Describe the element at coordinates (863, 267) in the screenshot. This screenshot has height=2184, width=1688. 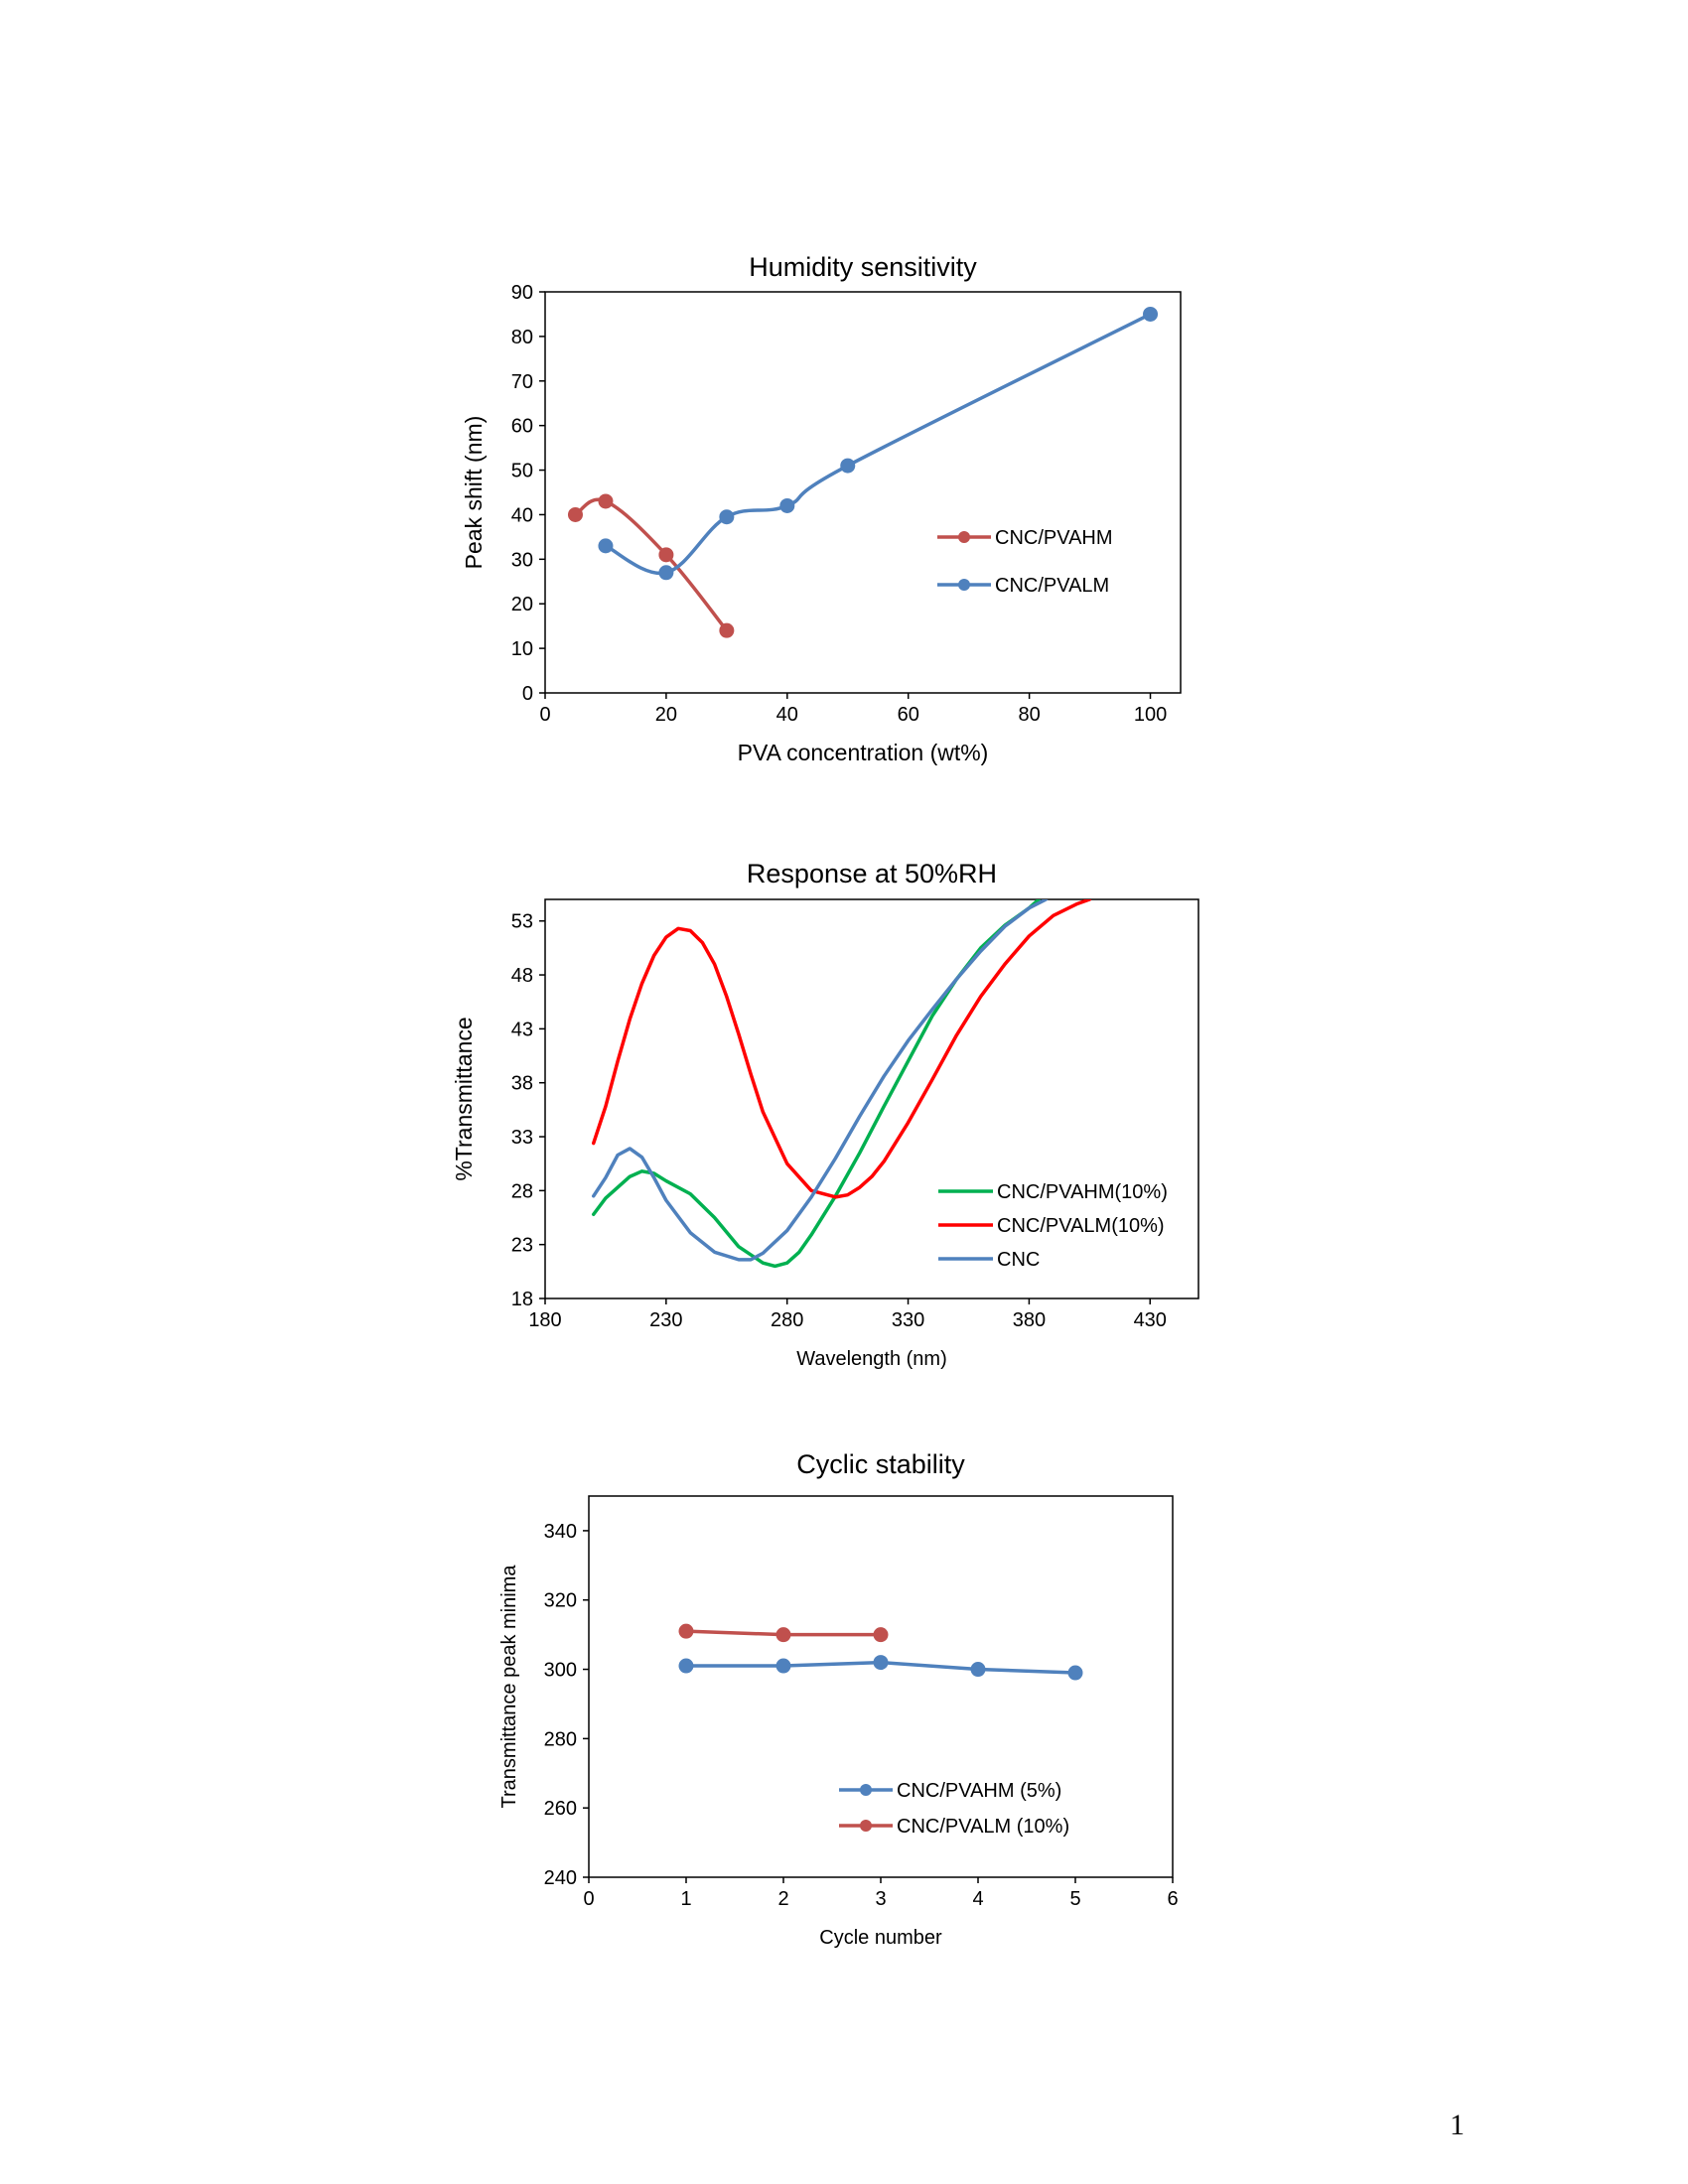
I see `chart-title: Humidity sensitivity` at that location.